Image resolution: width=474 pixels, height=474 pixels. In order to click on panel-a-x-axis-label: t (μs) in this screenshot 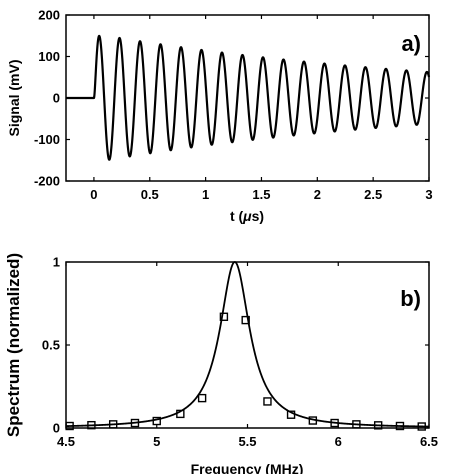, I will do `click(247, 216)`.